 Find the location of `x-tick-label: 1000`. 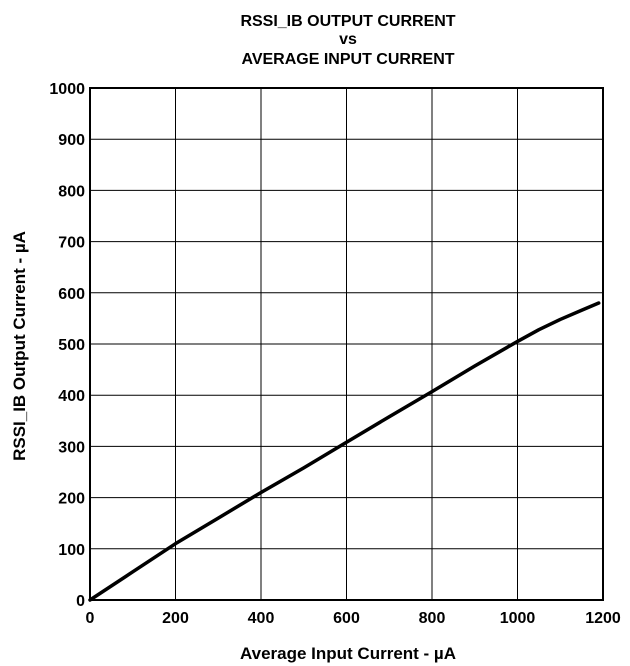

x-tick-label: 1000 is located at coordinates (518, 618).